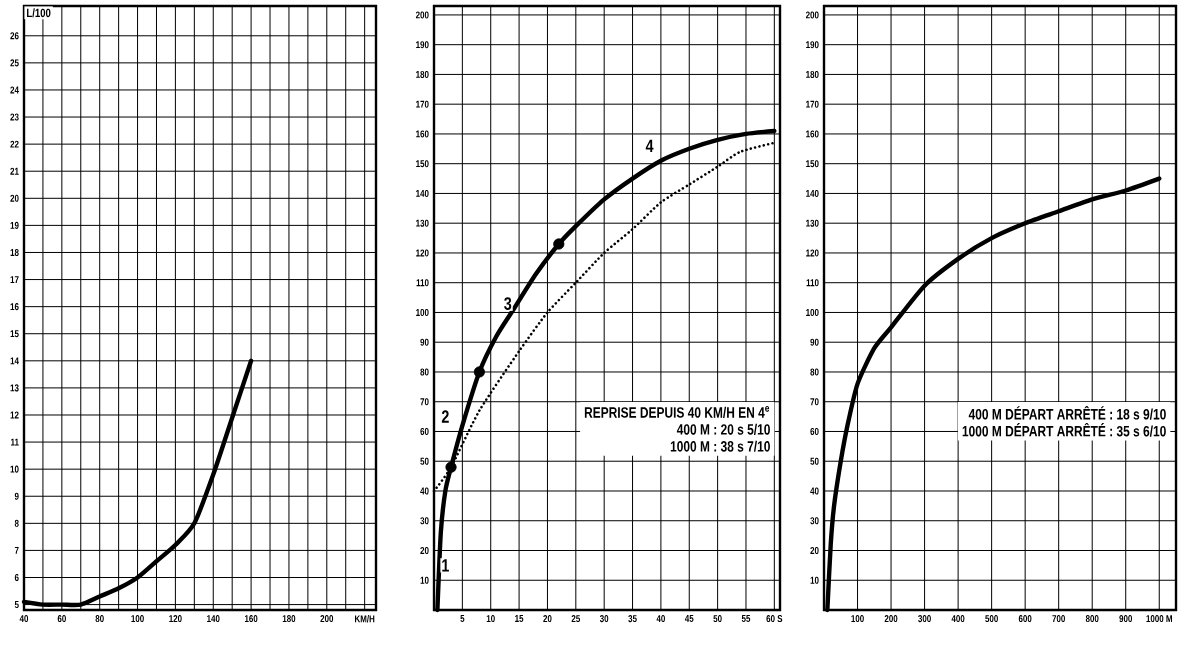  I want to click on annotation: 1, so click(445, 565).